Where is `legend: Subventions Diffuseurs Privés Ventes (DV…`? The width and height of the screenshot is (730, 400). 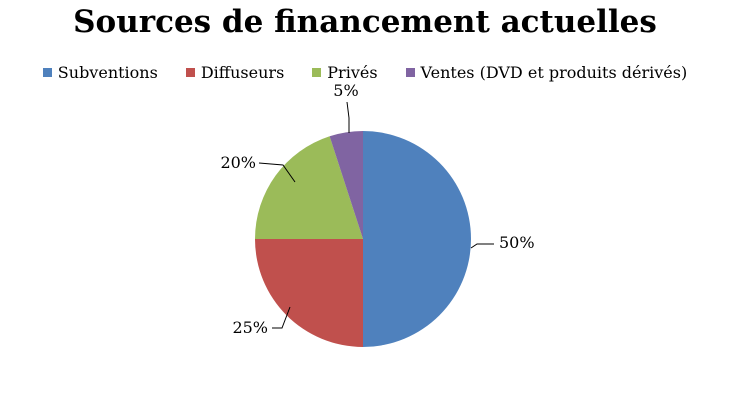
legend: Subventions Diffuseurs Privés Ventes (DV… is located at coordinates (365, 72).